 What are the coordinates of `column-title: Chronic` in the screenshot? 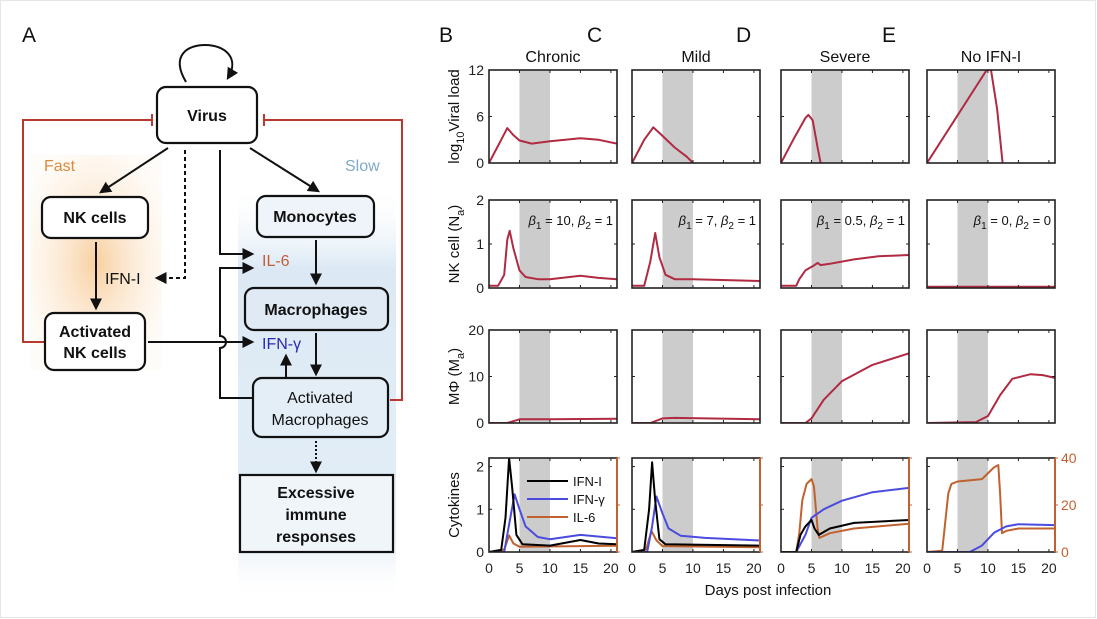 It's located at (552, 57).